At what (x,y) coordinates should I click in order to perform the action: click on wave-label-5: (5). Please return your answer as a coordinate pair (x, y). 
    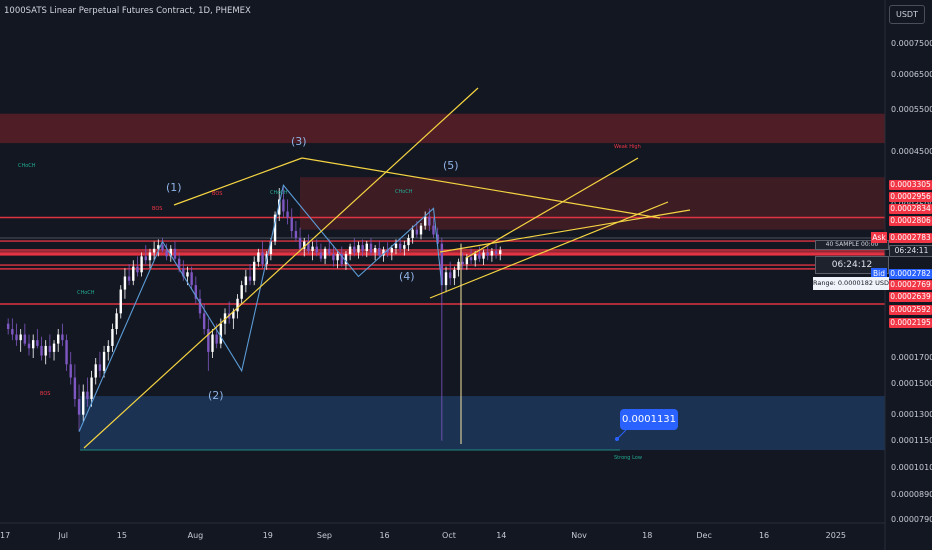
    Looking at the image, I should click on (451, 165).